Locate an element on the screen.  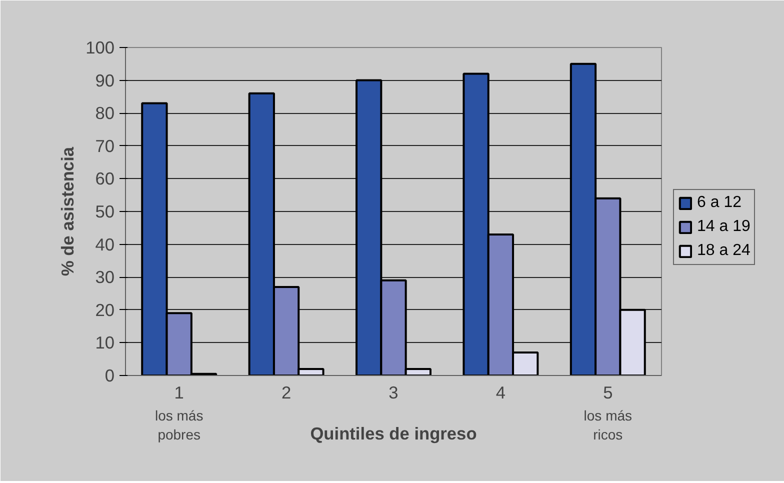
y-tick-label: 20 is located at coordinates (105, 310).